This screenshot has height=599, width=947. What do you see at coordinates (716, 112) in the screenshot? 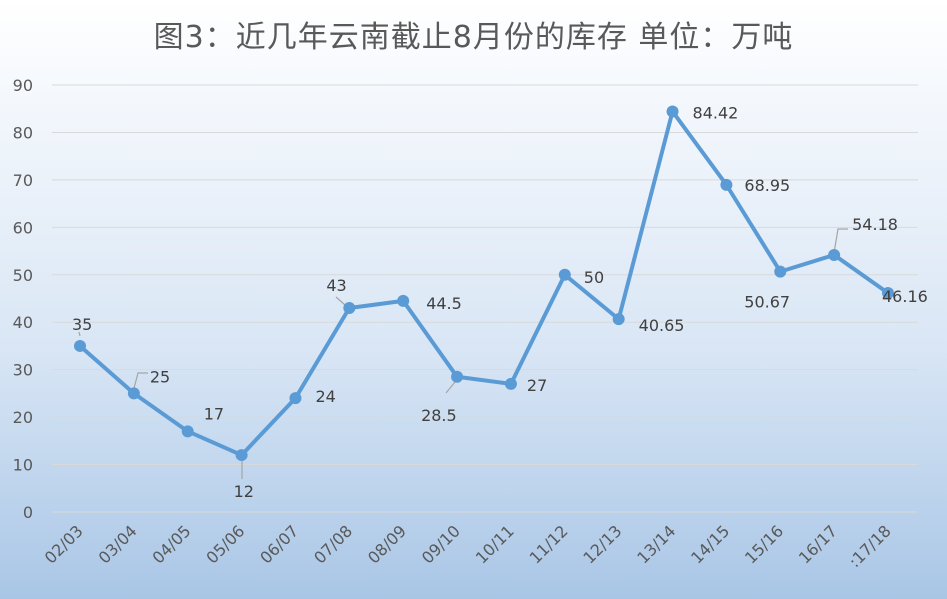
I see `data-label: 84.42` at bounding box center [716, 112].